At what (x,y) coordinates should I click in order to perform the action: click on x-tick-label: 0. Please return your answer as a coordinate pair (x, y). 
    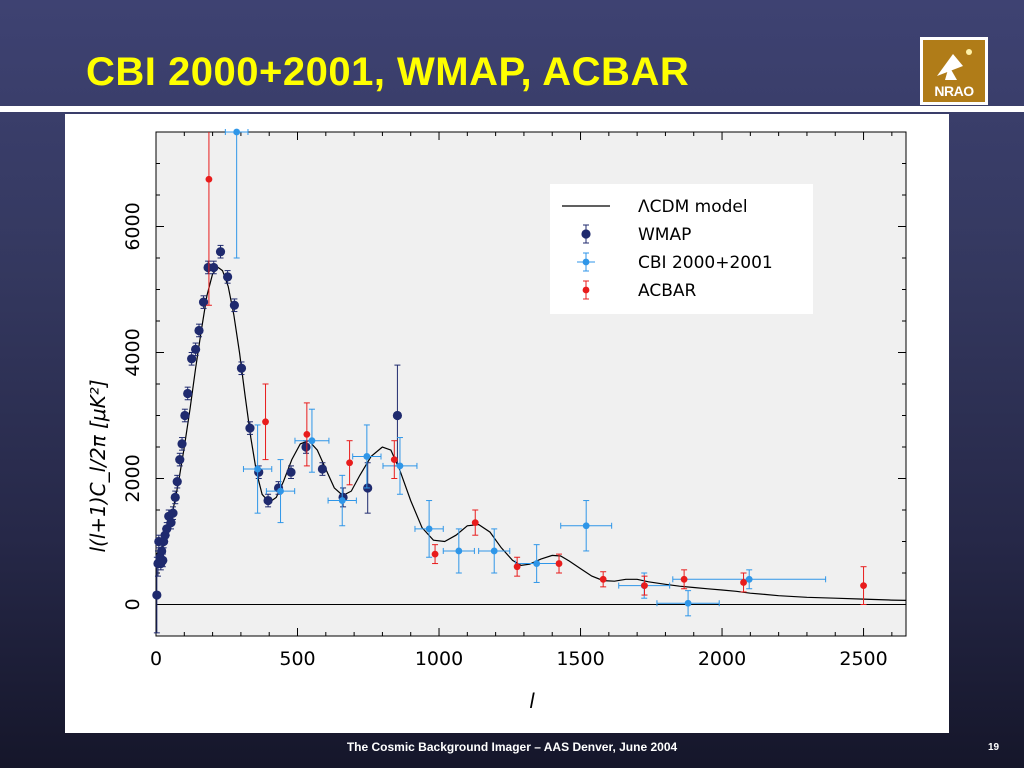
    Looking at the image, I should click on (156, 659).